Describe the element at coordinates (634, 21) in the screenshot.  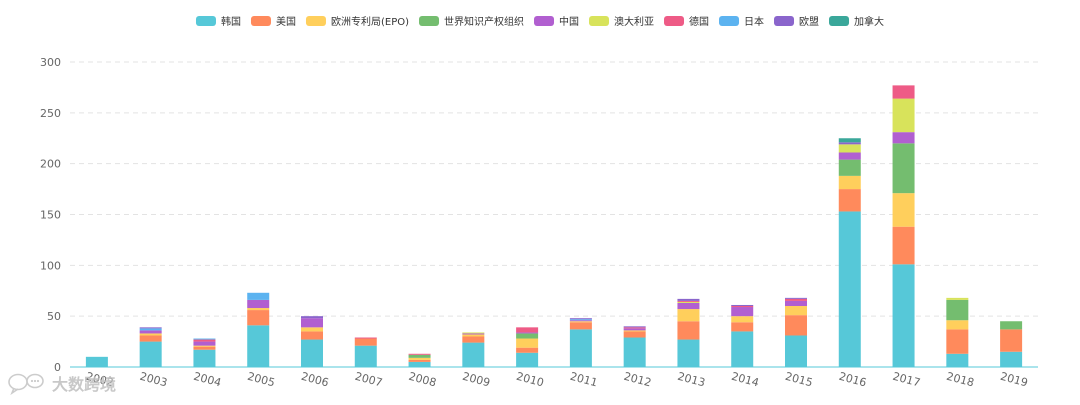
I see `legend-label: 澳大利亚` at that location.